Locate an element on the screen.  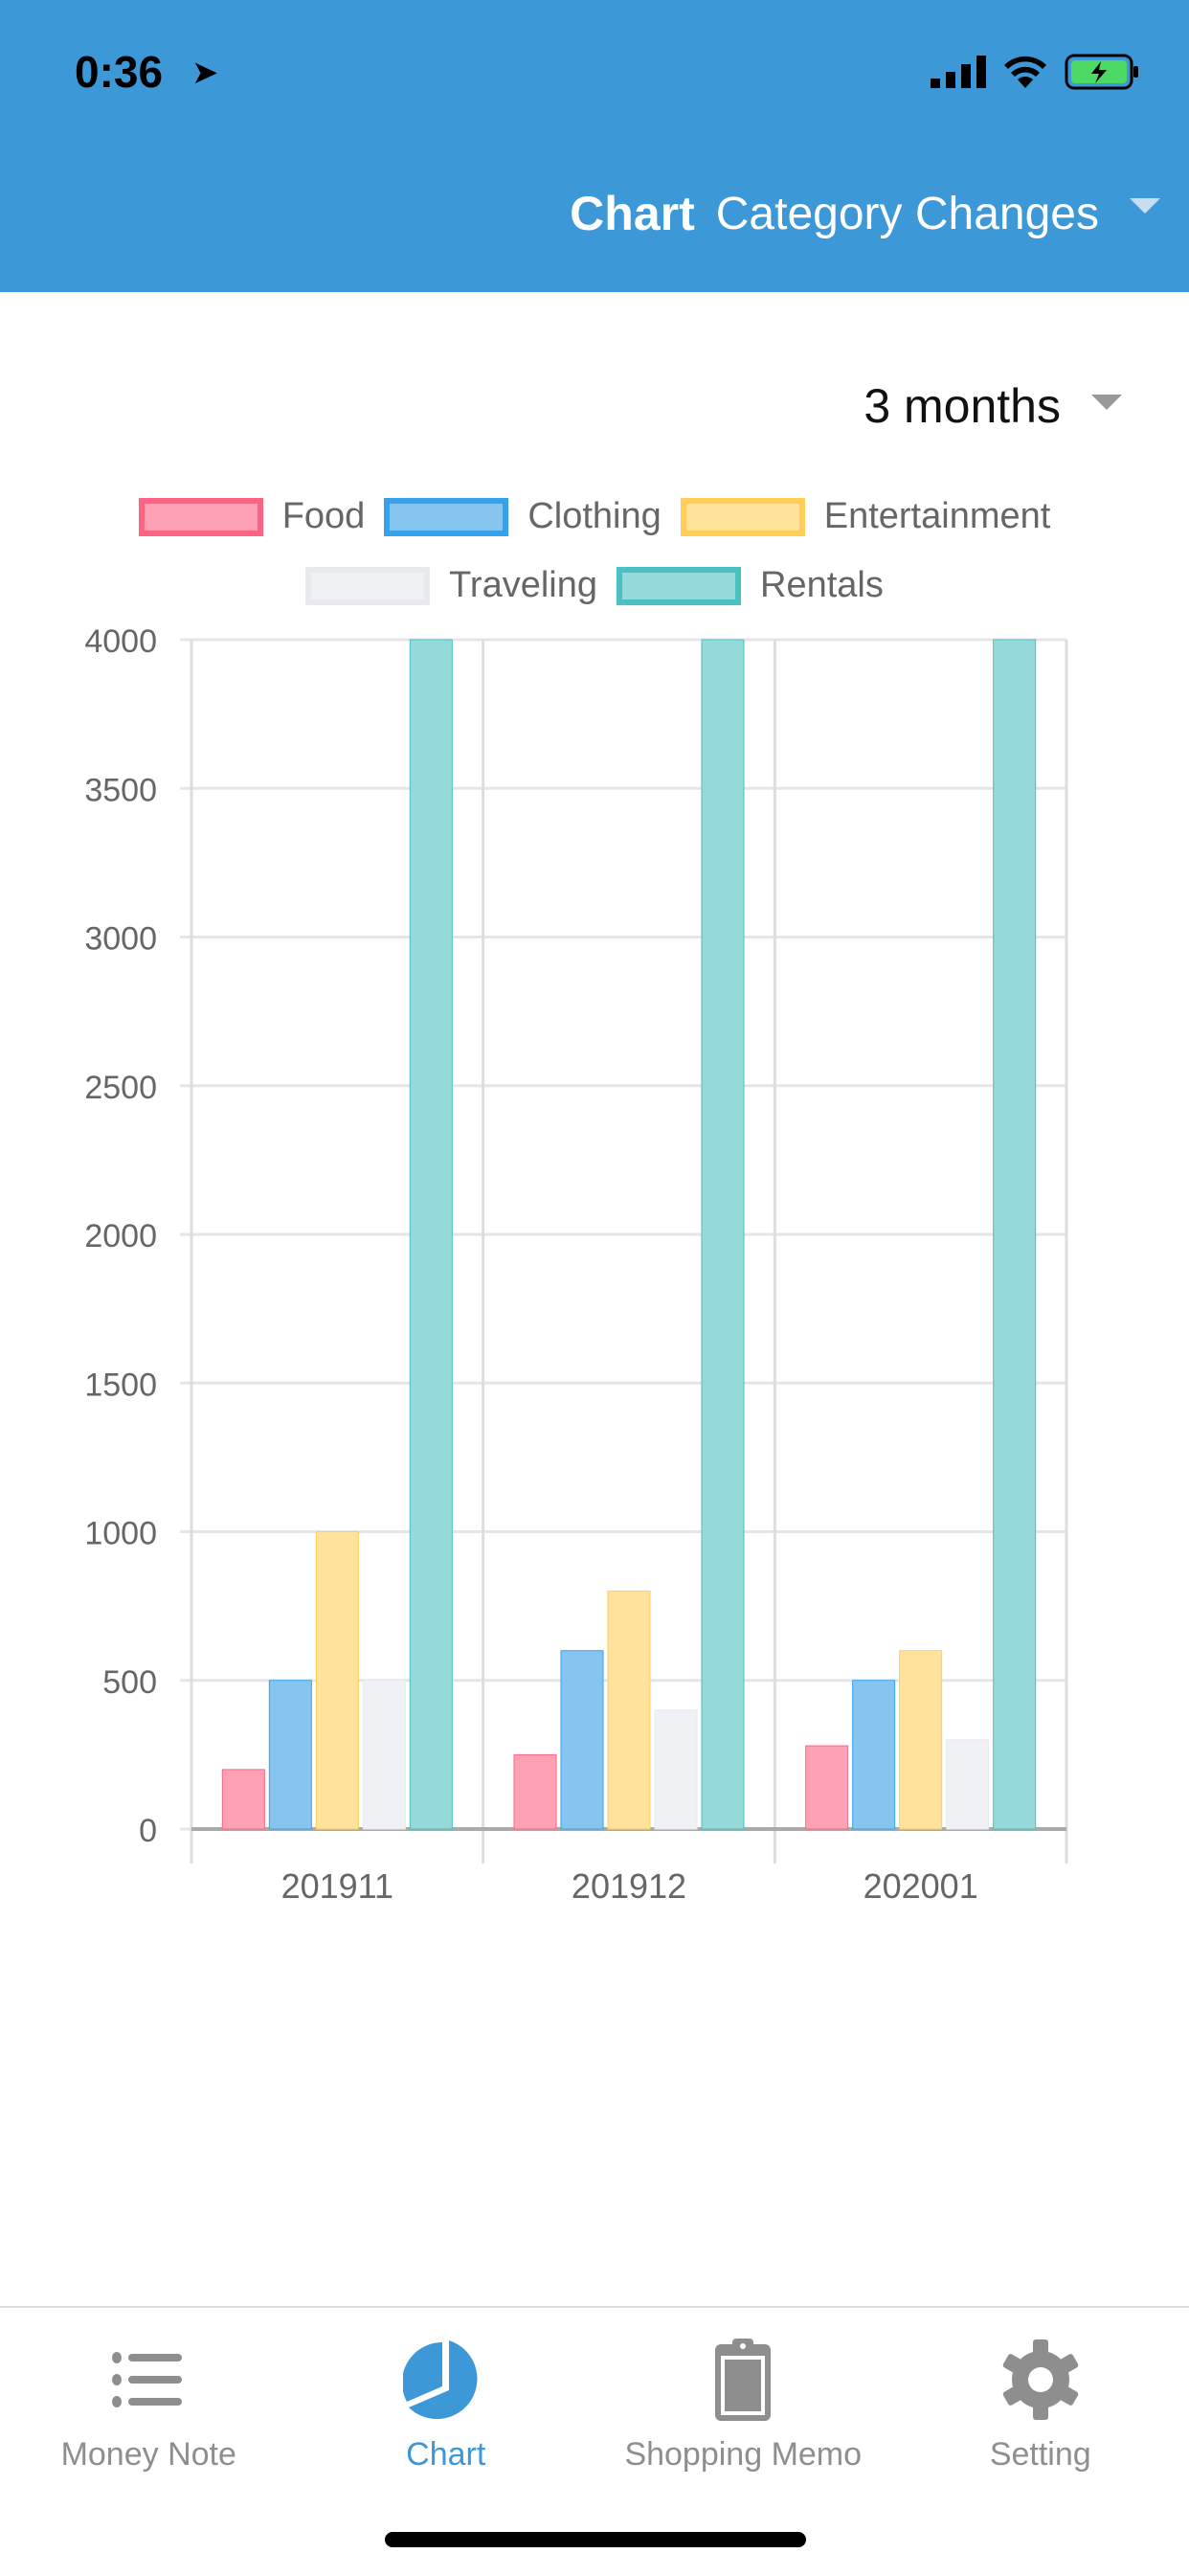
clipboard-icon is located at coordinates (743, 2380).